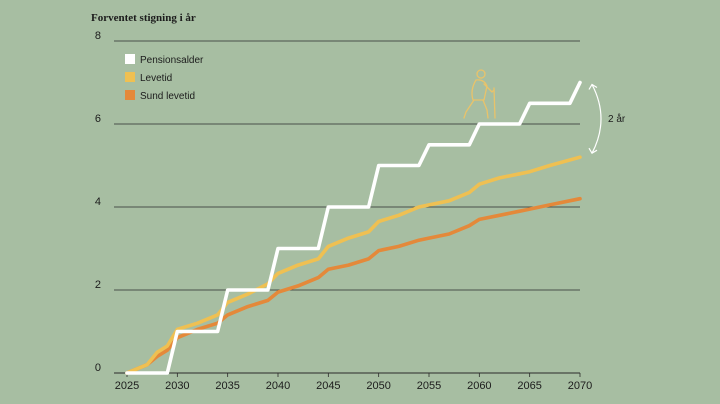 This screenshot has width=720, height=404. What do you see at coordinates (98, 36) in the screenshot?
I see `y-tick-label: 8` at bounding box center [98, 36].